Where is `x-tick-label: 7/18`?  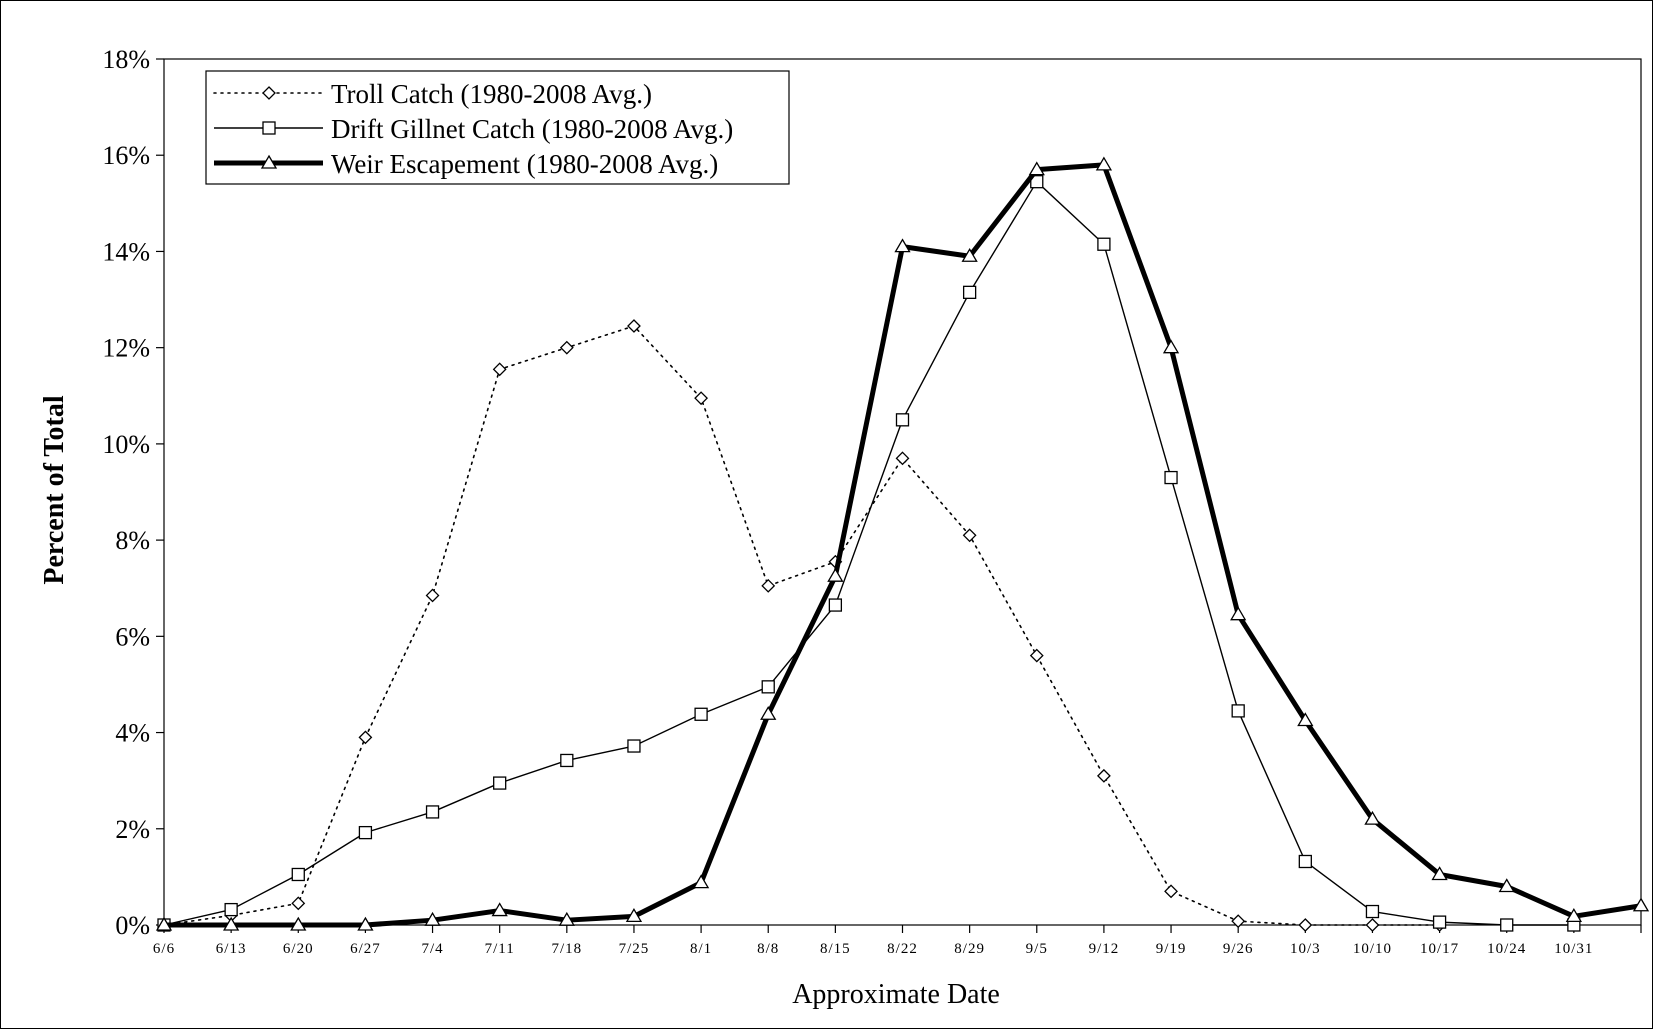
x-tick-label: 7/18 is located at coordinates (566, 949).